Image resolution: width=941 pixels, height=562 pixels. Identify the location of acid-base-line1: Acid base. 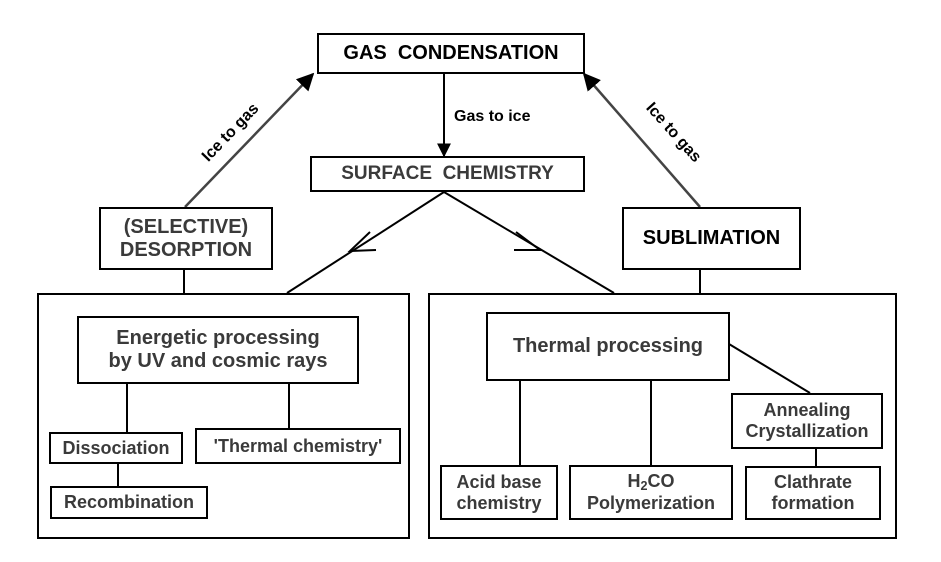
(499, 481).